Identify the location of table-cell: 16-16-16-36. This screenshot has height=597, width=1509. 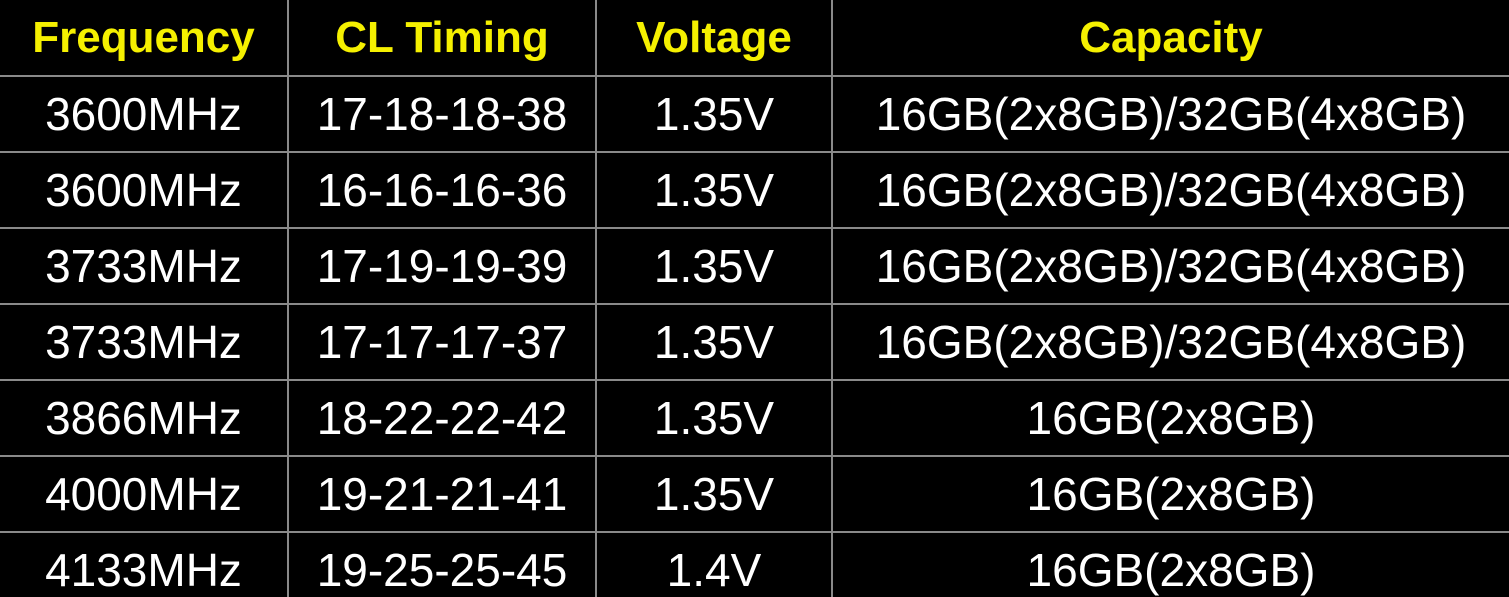
(442, 190).